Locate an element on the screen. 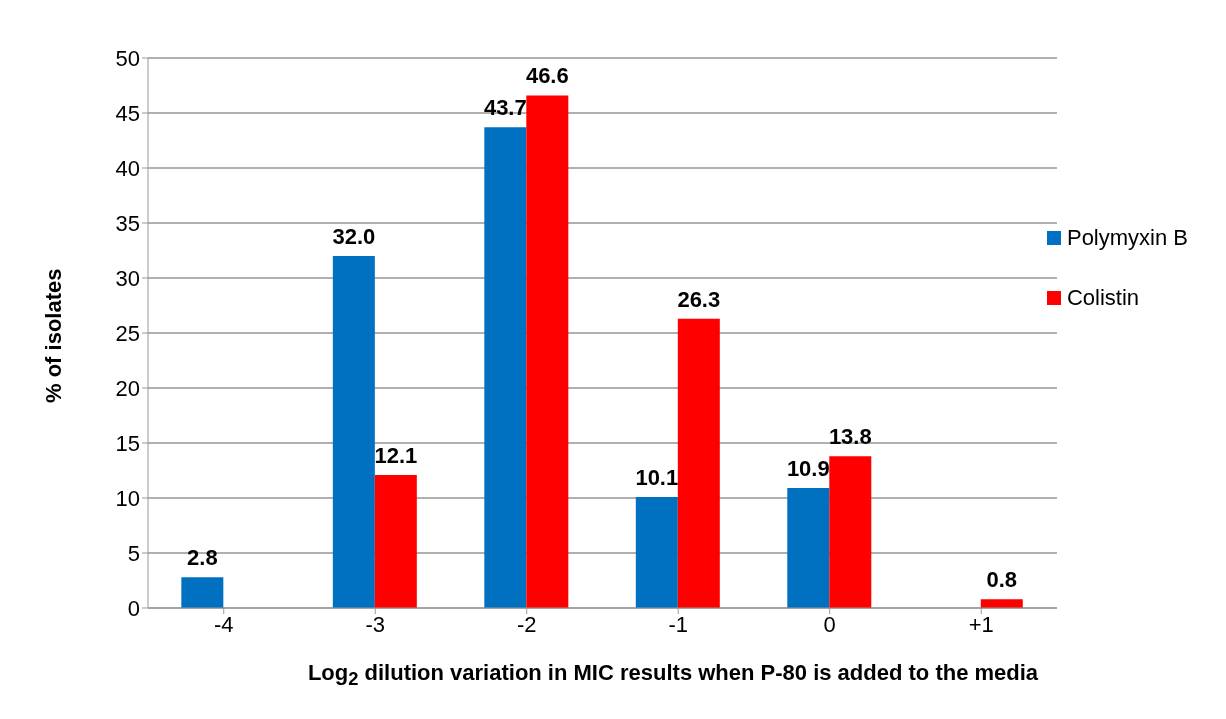 This screenshot has width=1226, height=719. x-tick-label: -2 is located at coordinates (526, 624).